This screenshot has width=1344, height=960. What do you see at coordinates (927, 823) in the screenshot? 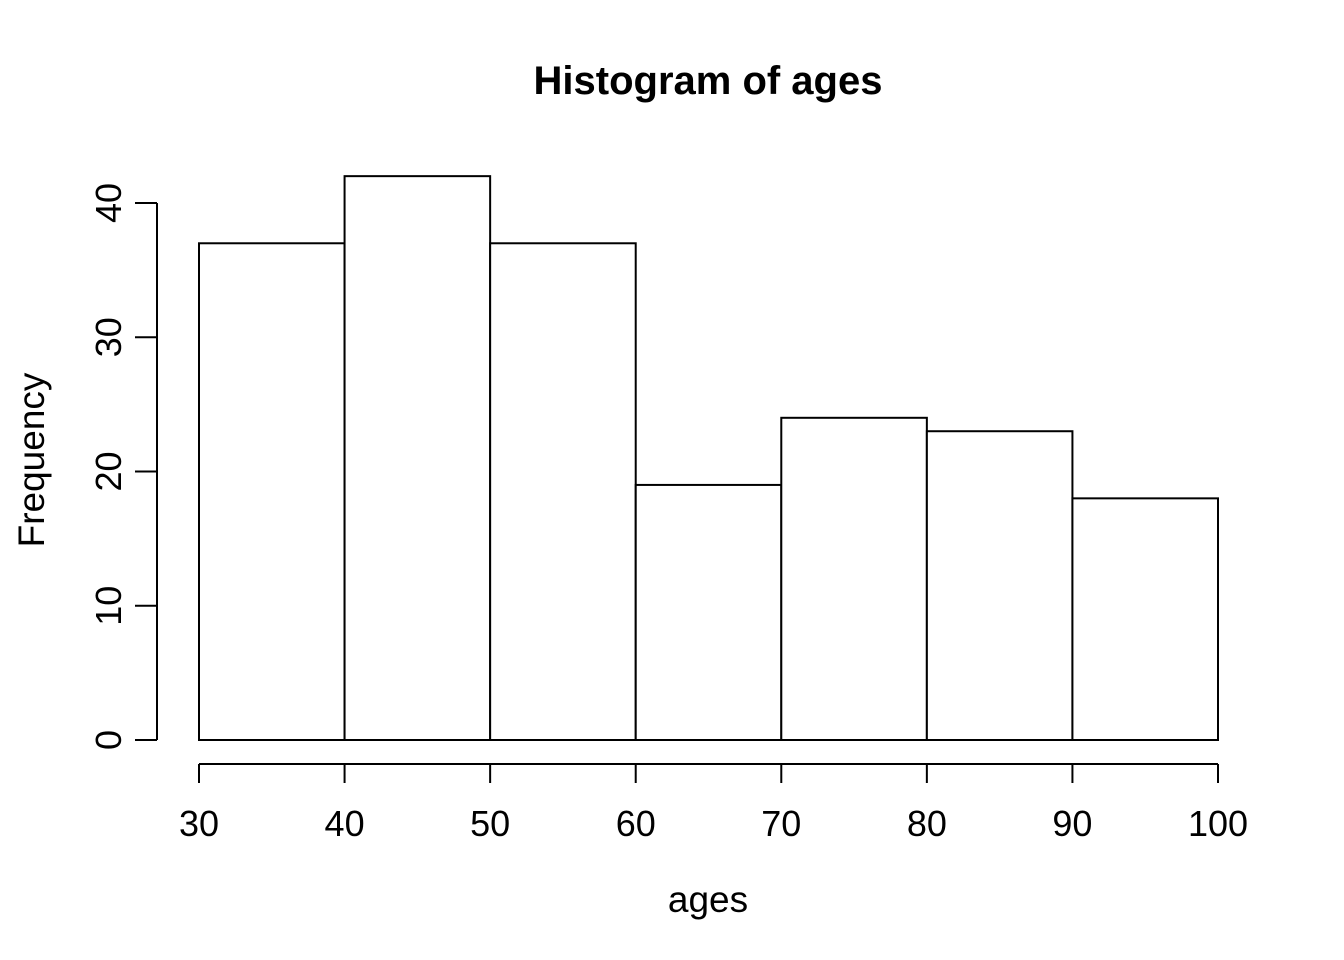
I see `x-tick-label: 80` at bounding box center [927, 823].